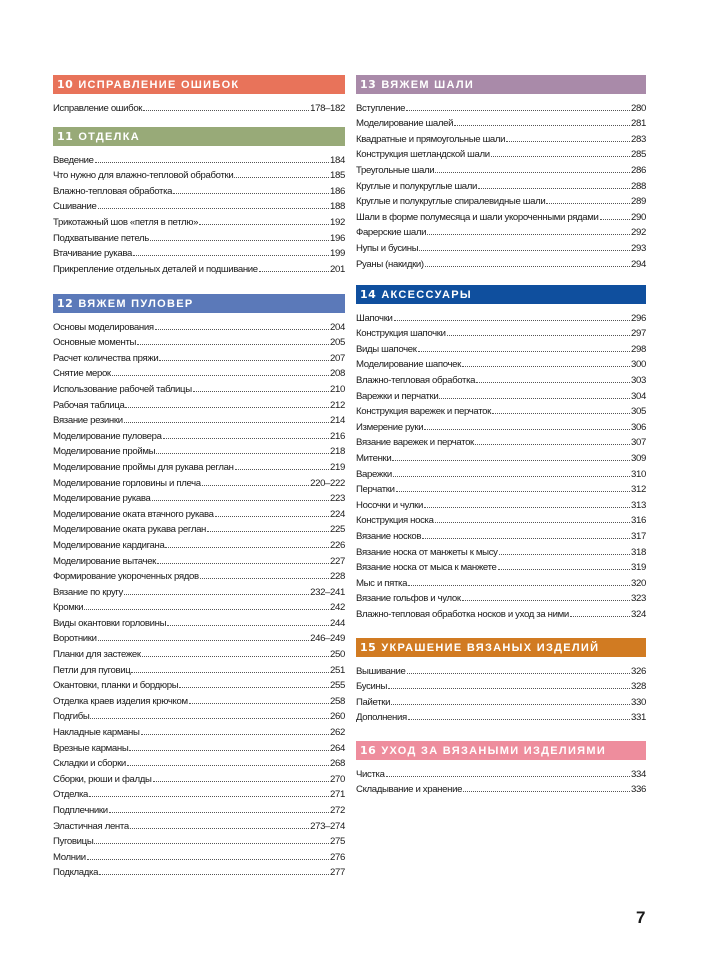 Image resolution: width=719 pixels, height=972 pixels. Describe the element at coordinates (199, 251) in the screenshot. I see `toc-entry: Втачивание рукава 199` at that location.